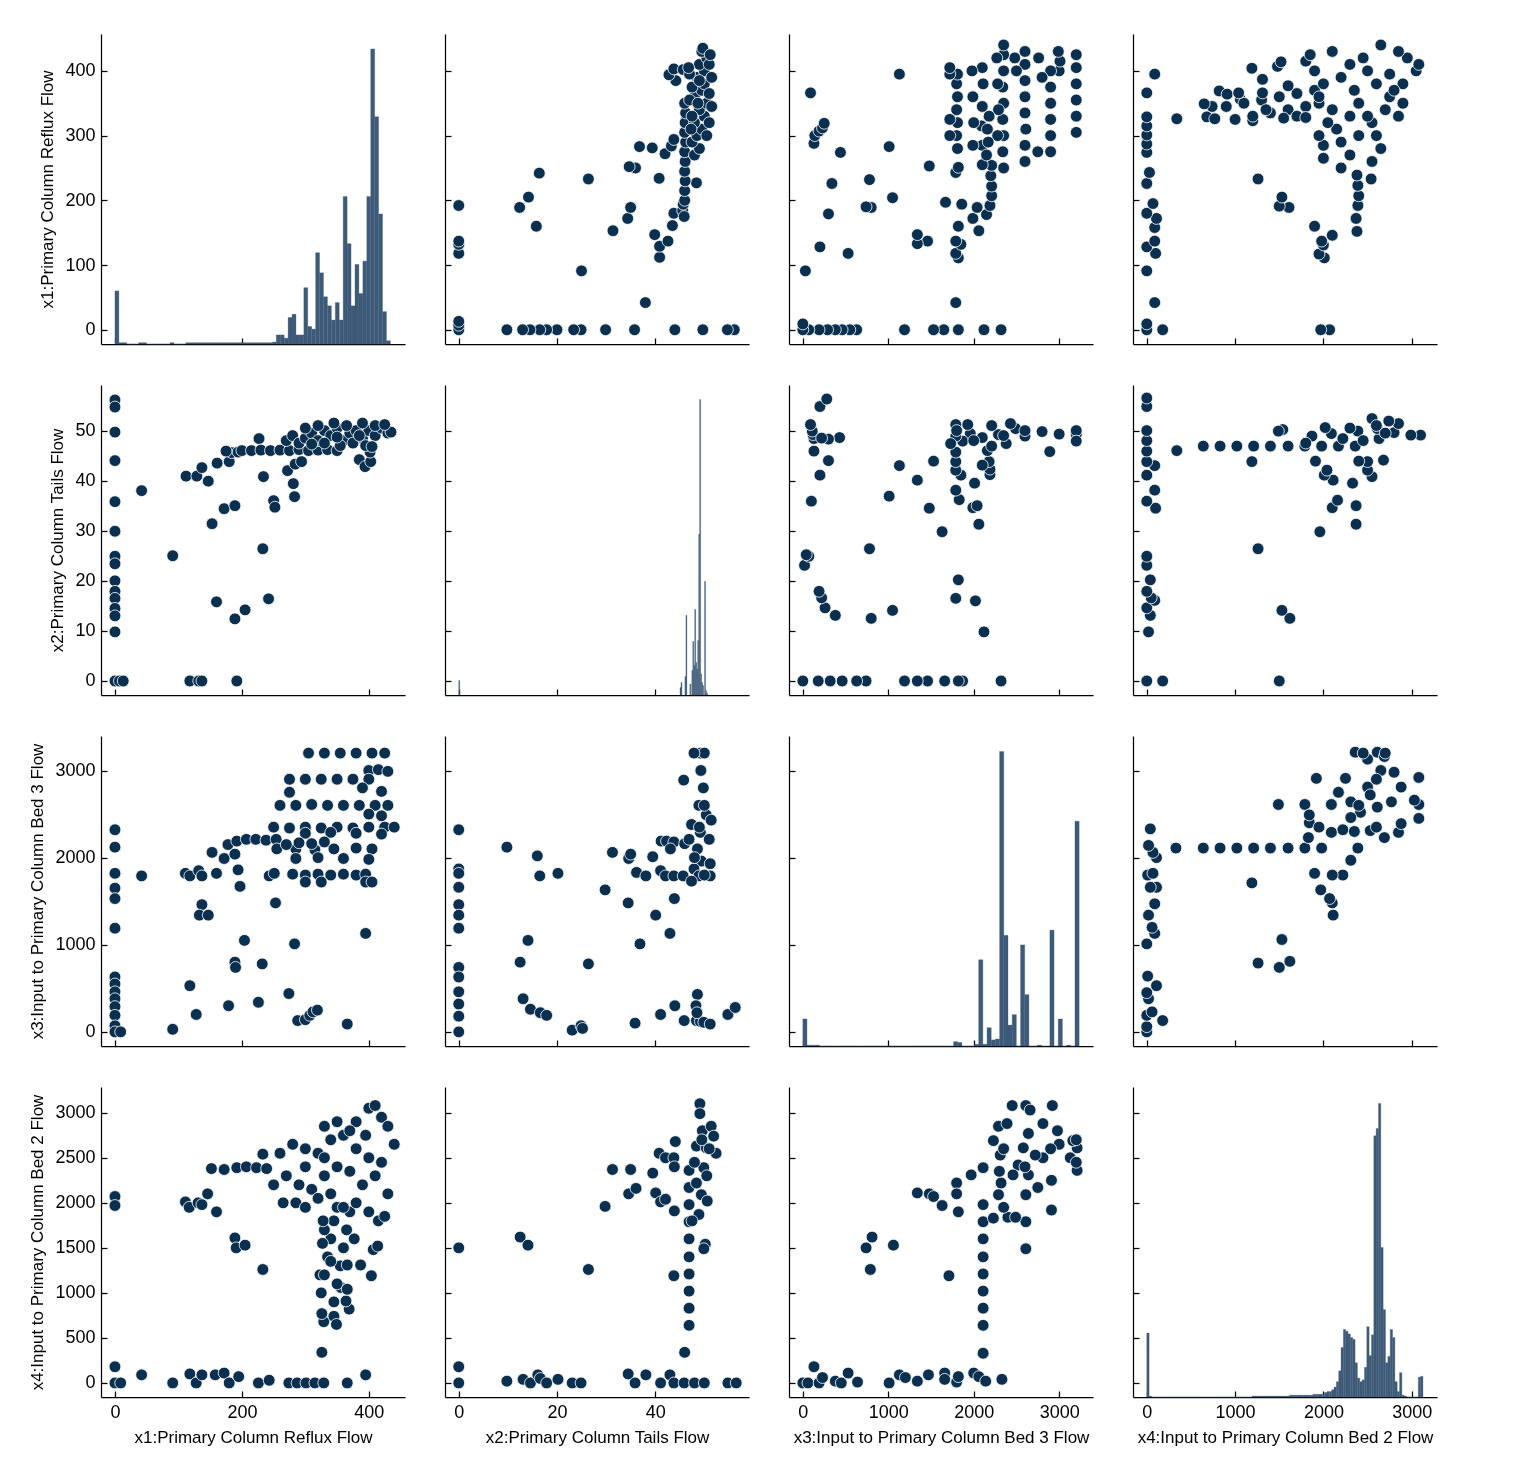  What do you see at coordinates (1286, 1437) in the screenshot?
I see `x-axis-title: x4:Input to Primary Column Bed 2 Flow` at bounding box center [1286, 1437].